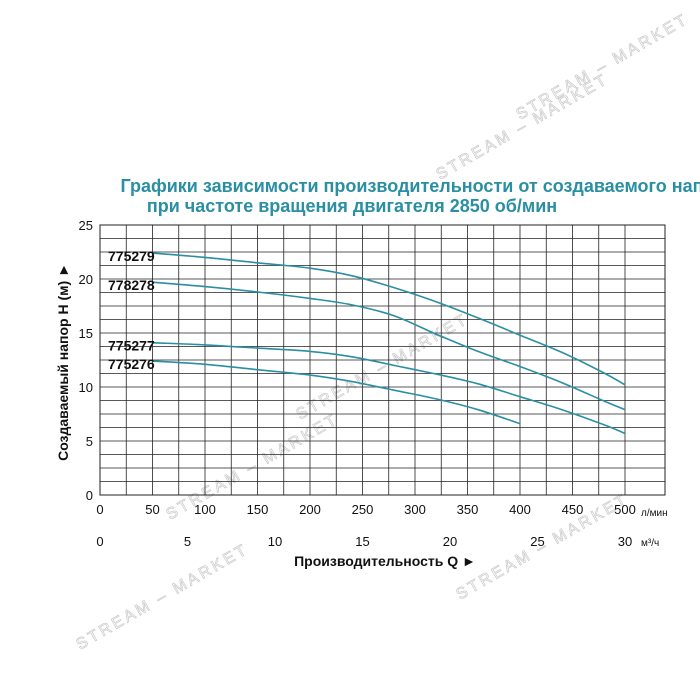 The height and width of the screenshot is (700, 700). What do you see at coordinates (99, 541) in the screenshot?
I see `x-tick-label-m3h: 0` at bounding box center [99, 541].